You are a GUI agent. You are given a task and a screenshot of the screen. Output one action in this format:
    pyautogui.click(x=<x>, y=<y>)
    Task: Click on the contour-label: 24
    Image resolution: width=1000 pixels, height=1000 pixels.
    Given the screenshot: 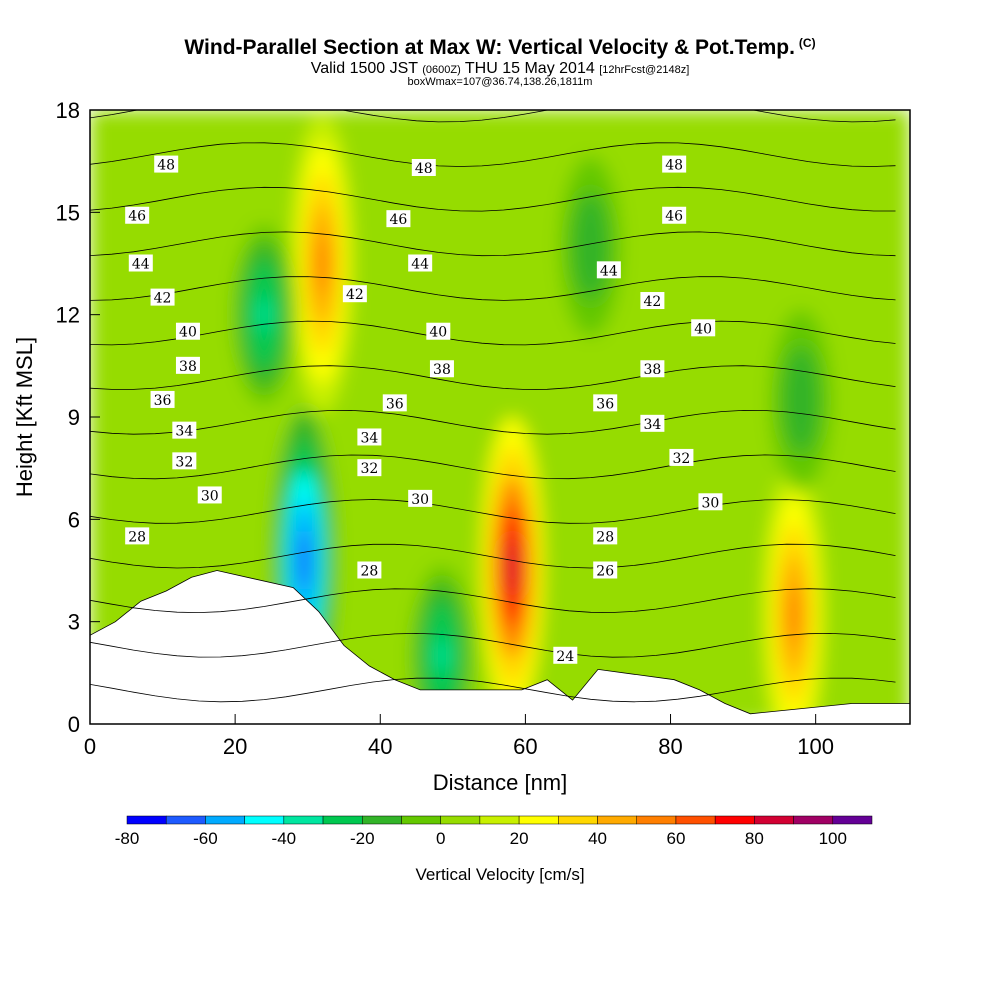 What is the action you would take?
    pyautogui.click(x=565, y=655)
    